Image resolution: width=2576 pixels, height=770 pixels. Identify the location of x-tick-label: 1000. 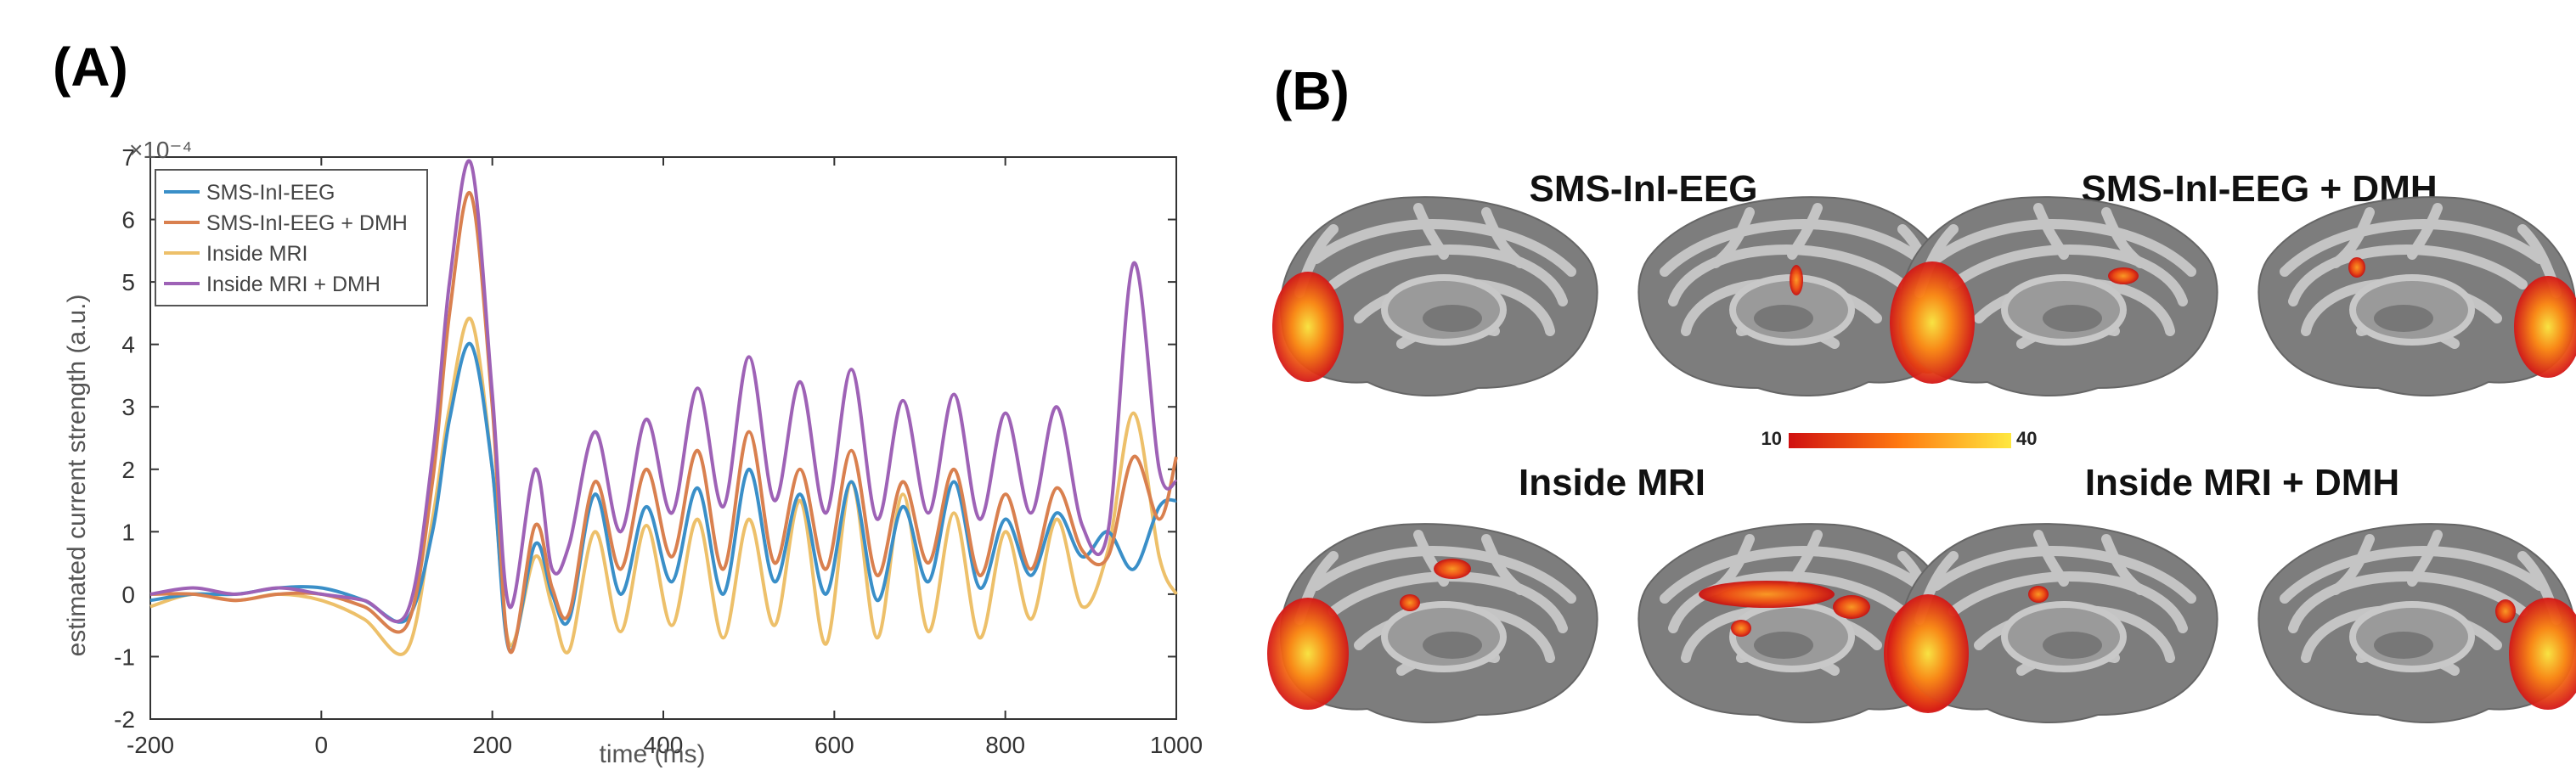
(1176, 745).